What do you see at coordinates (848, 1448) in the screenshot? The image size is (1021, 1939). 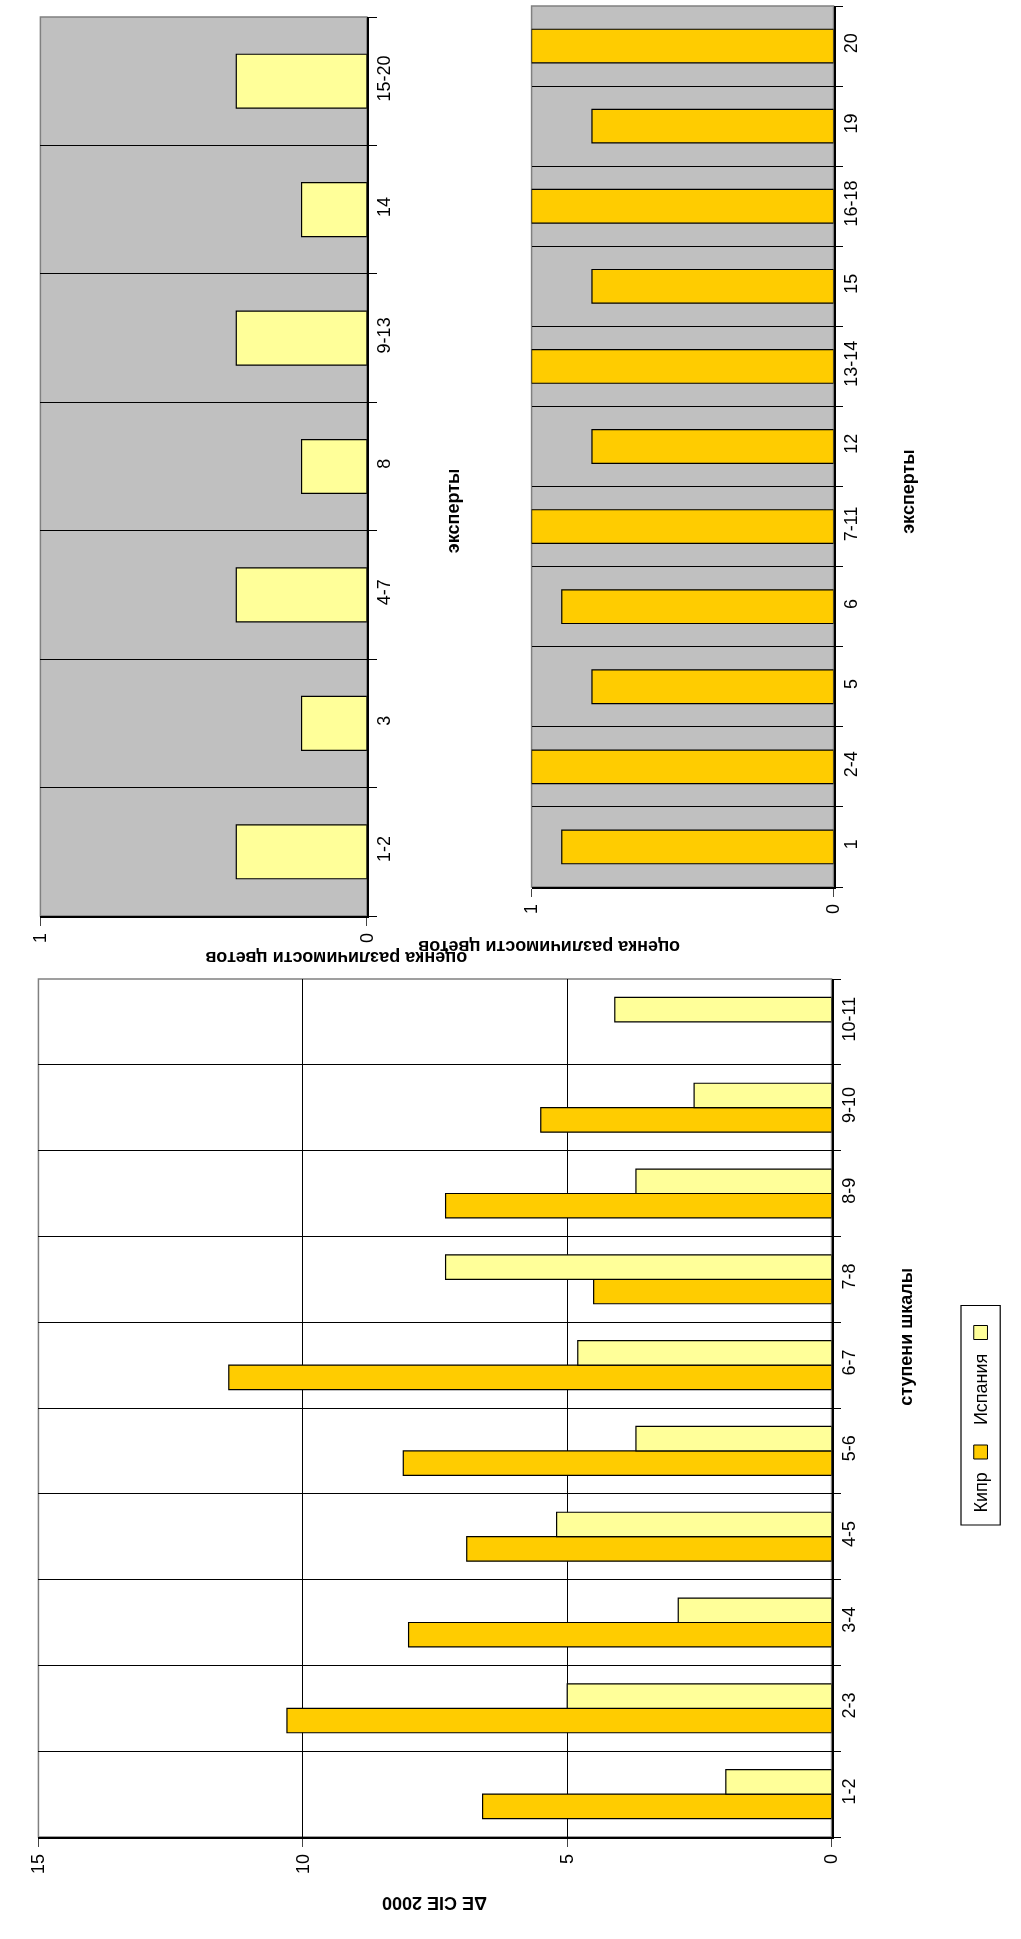 I see `y-tick-label: 5-6` at bounding box center [848, 1448].